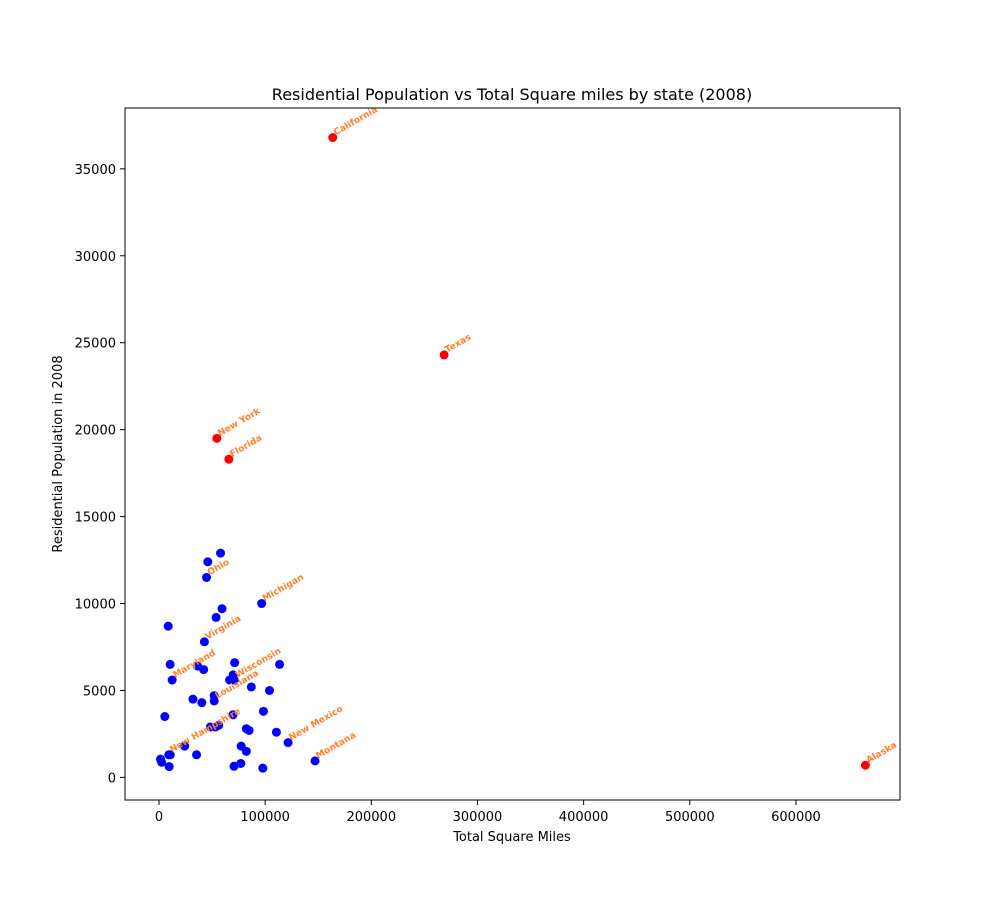  What do you see at coordinates (95, 344) in the screenshot?
I see `y-tick-label: 25000` at bounding box center [95, 344].